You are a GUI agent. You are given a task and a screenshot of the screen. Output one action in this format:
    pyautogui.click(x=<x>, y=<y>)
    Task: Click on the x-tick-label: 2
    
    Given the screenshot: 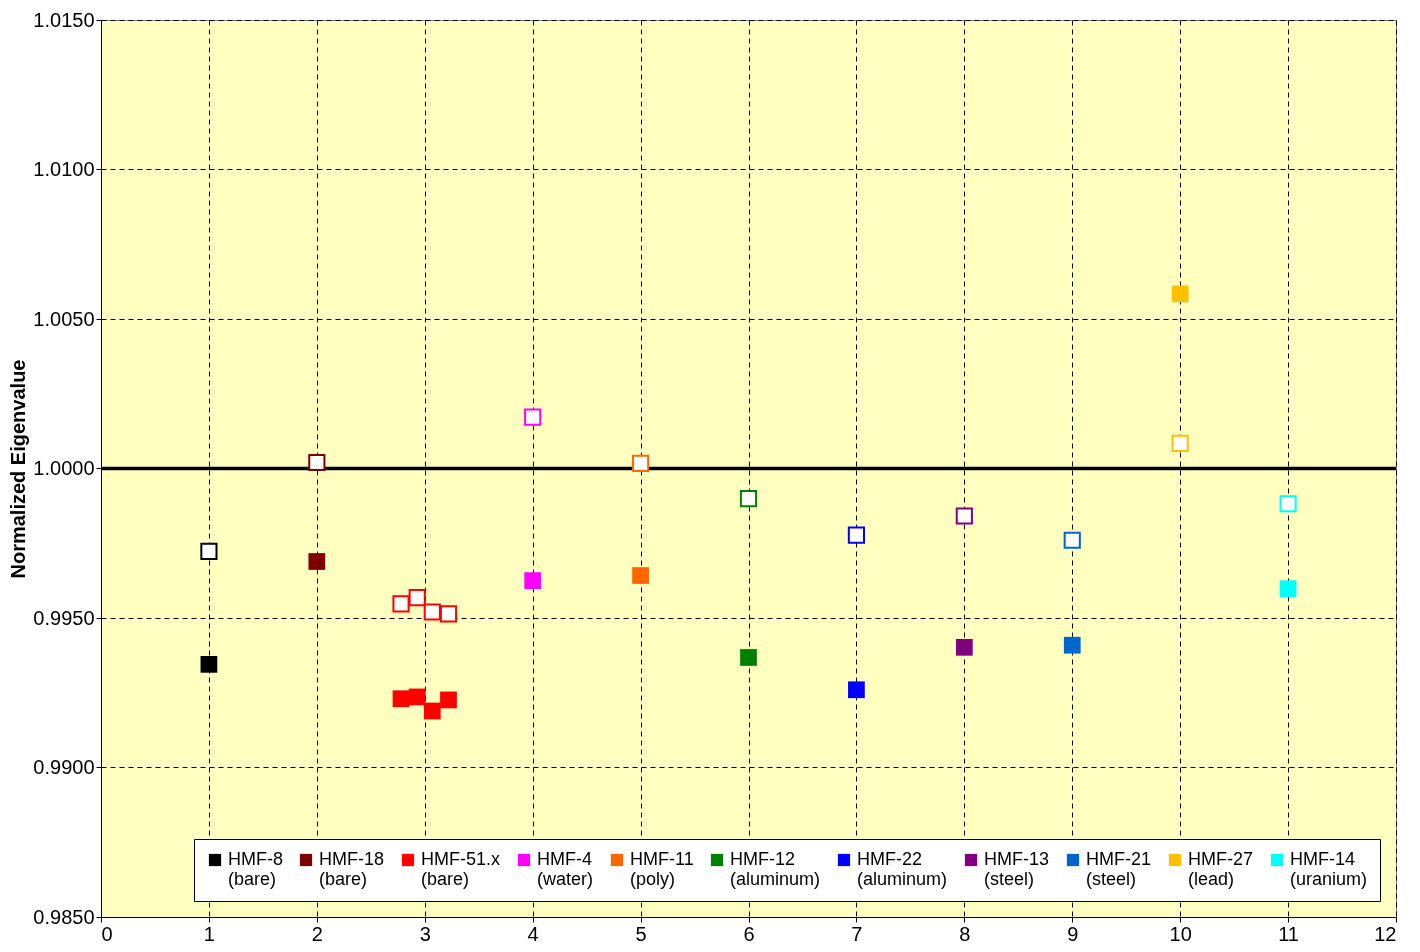 What is the action you would take?
    pyautogui.click(x=317, y=933)
    